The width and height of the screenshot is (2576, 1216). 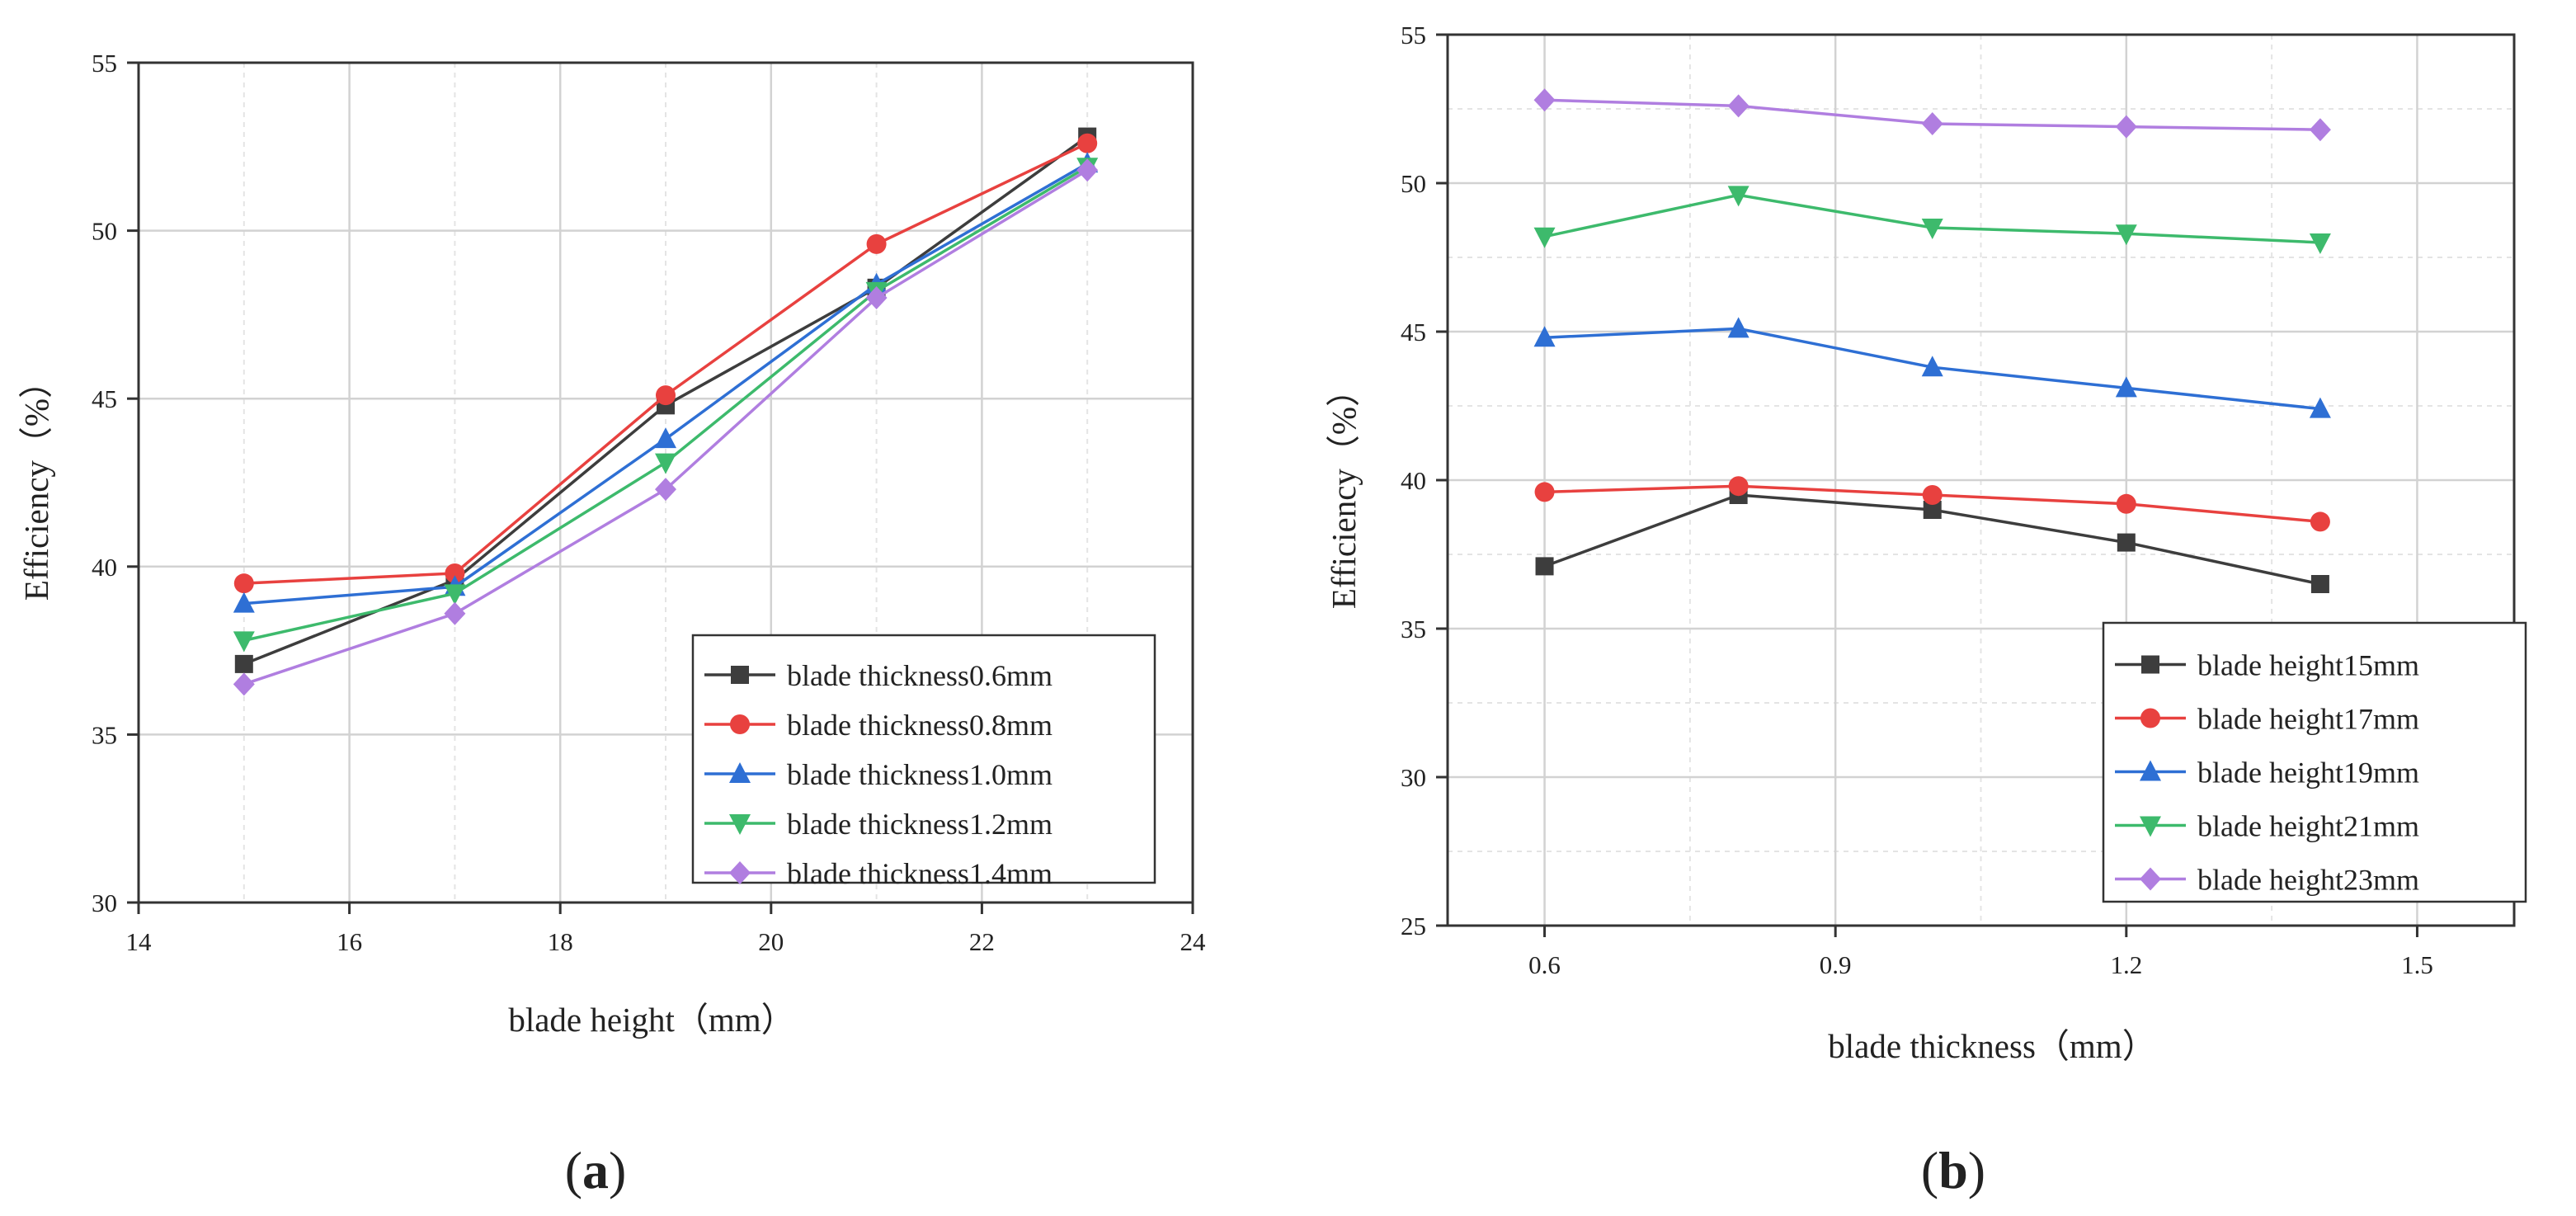 I want to click on x-tick-label: 20, so click(x=771, y=942).